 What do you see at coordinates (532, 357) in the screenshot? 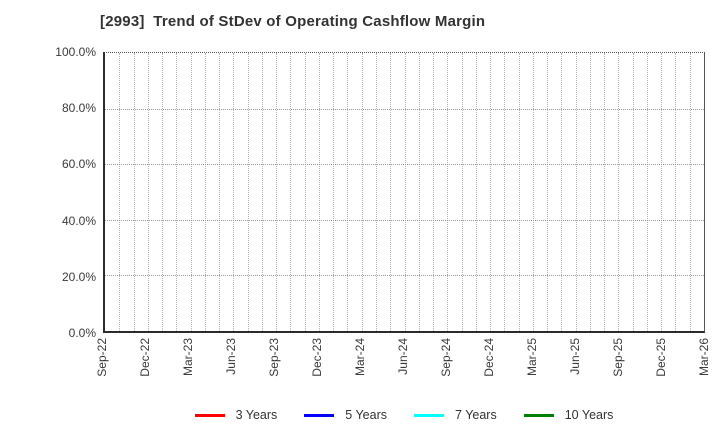
I see `x-tick-label: Mar-25` at bounding box center [532, 357].